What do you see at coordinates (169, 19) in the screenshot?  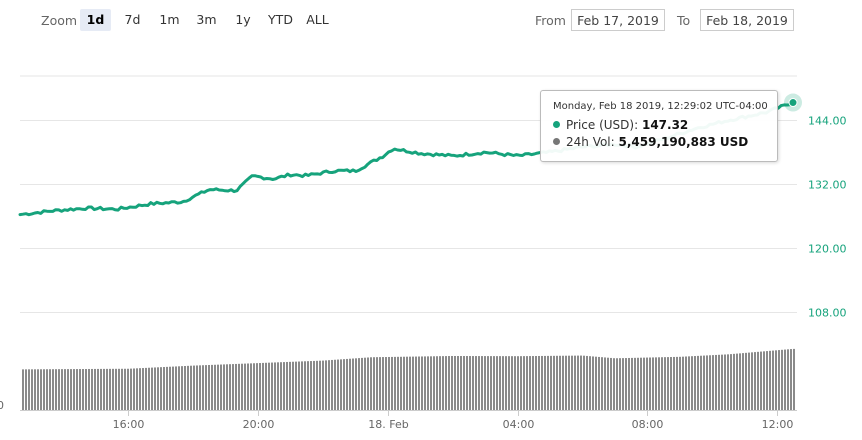 I see `zoom-button-1m: 1m` at bounding box center [169, 19].